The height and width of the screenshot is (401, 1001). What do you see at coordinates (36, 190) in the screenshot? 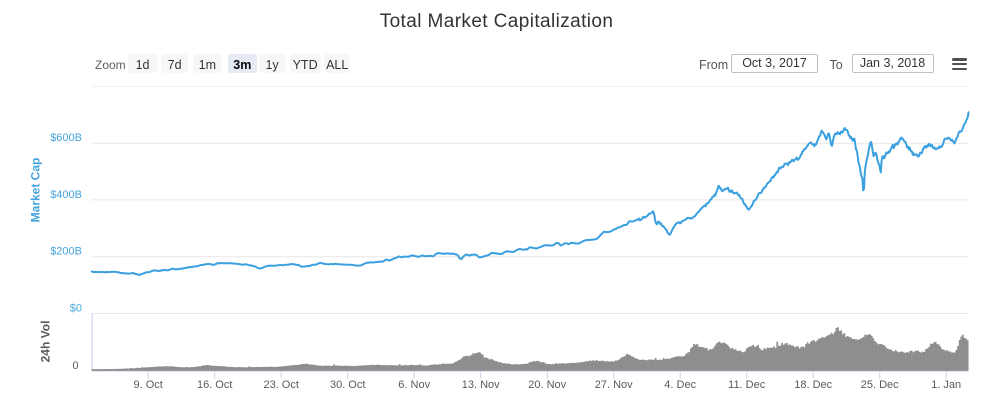
I see `svg-text: Market Cap` at bounding box center [36, 190].